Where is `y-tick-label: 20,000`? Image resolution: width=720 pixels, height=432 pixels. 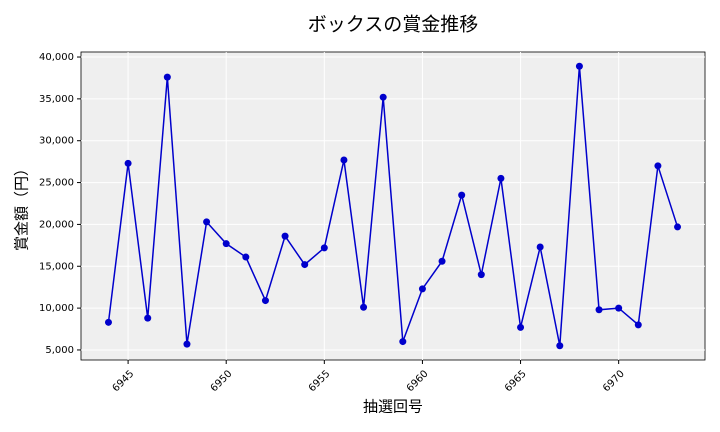
y-tick-label: 20,000 is located at coordinates (56, 224).